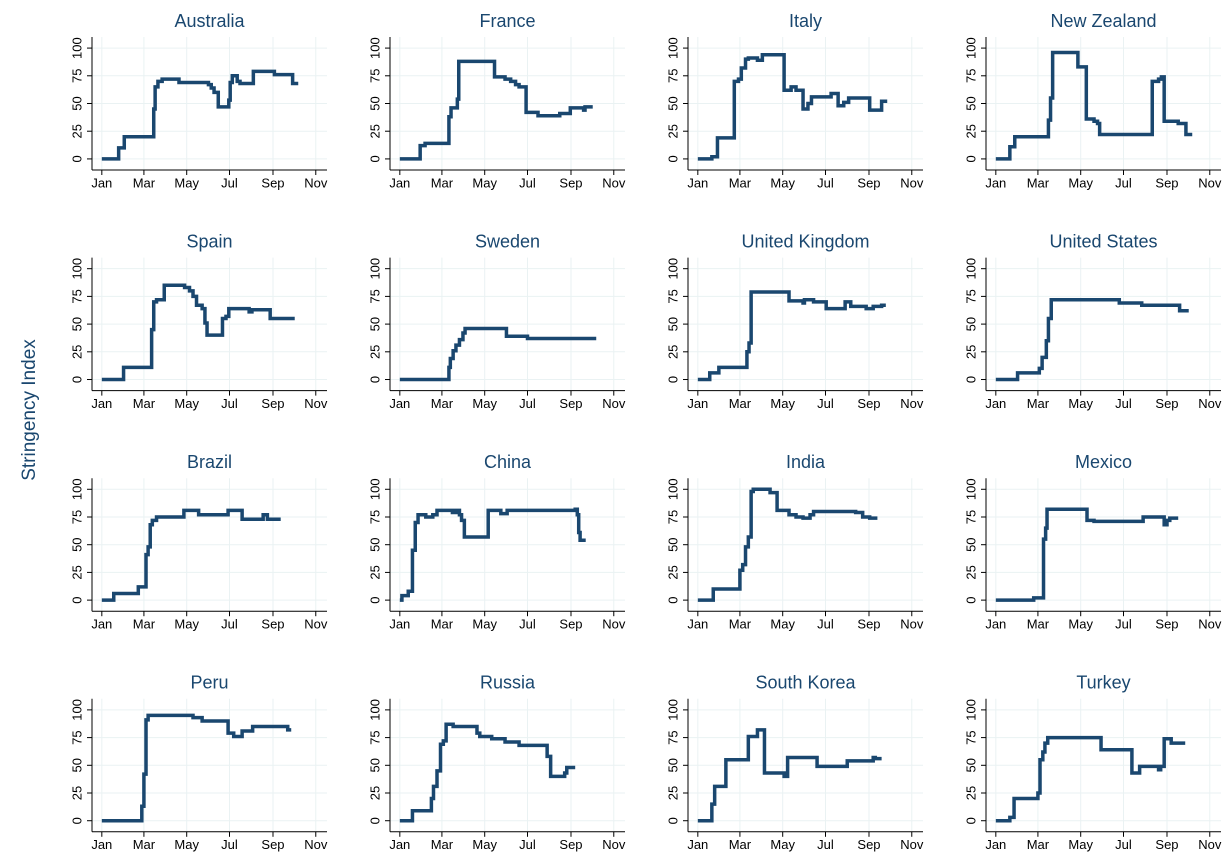 The image size is (1224, 853). Describe the element at coordinates (1092, 763) in the screenshot. I see `panel: Turkey 0 25 50 75 100 Jan Mar May Jul Sep Nov` at that location.